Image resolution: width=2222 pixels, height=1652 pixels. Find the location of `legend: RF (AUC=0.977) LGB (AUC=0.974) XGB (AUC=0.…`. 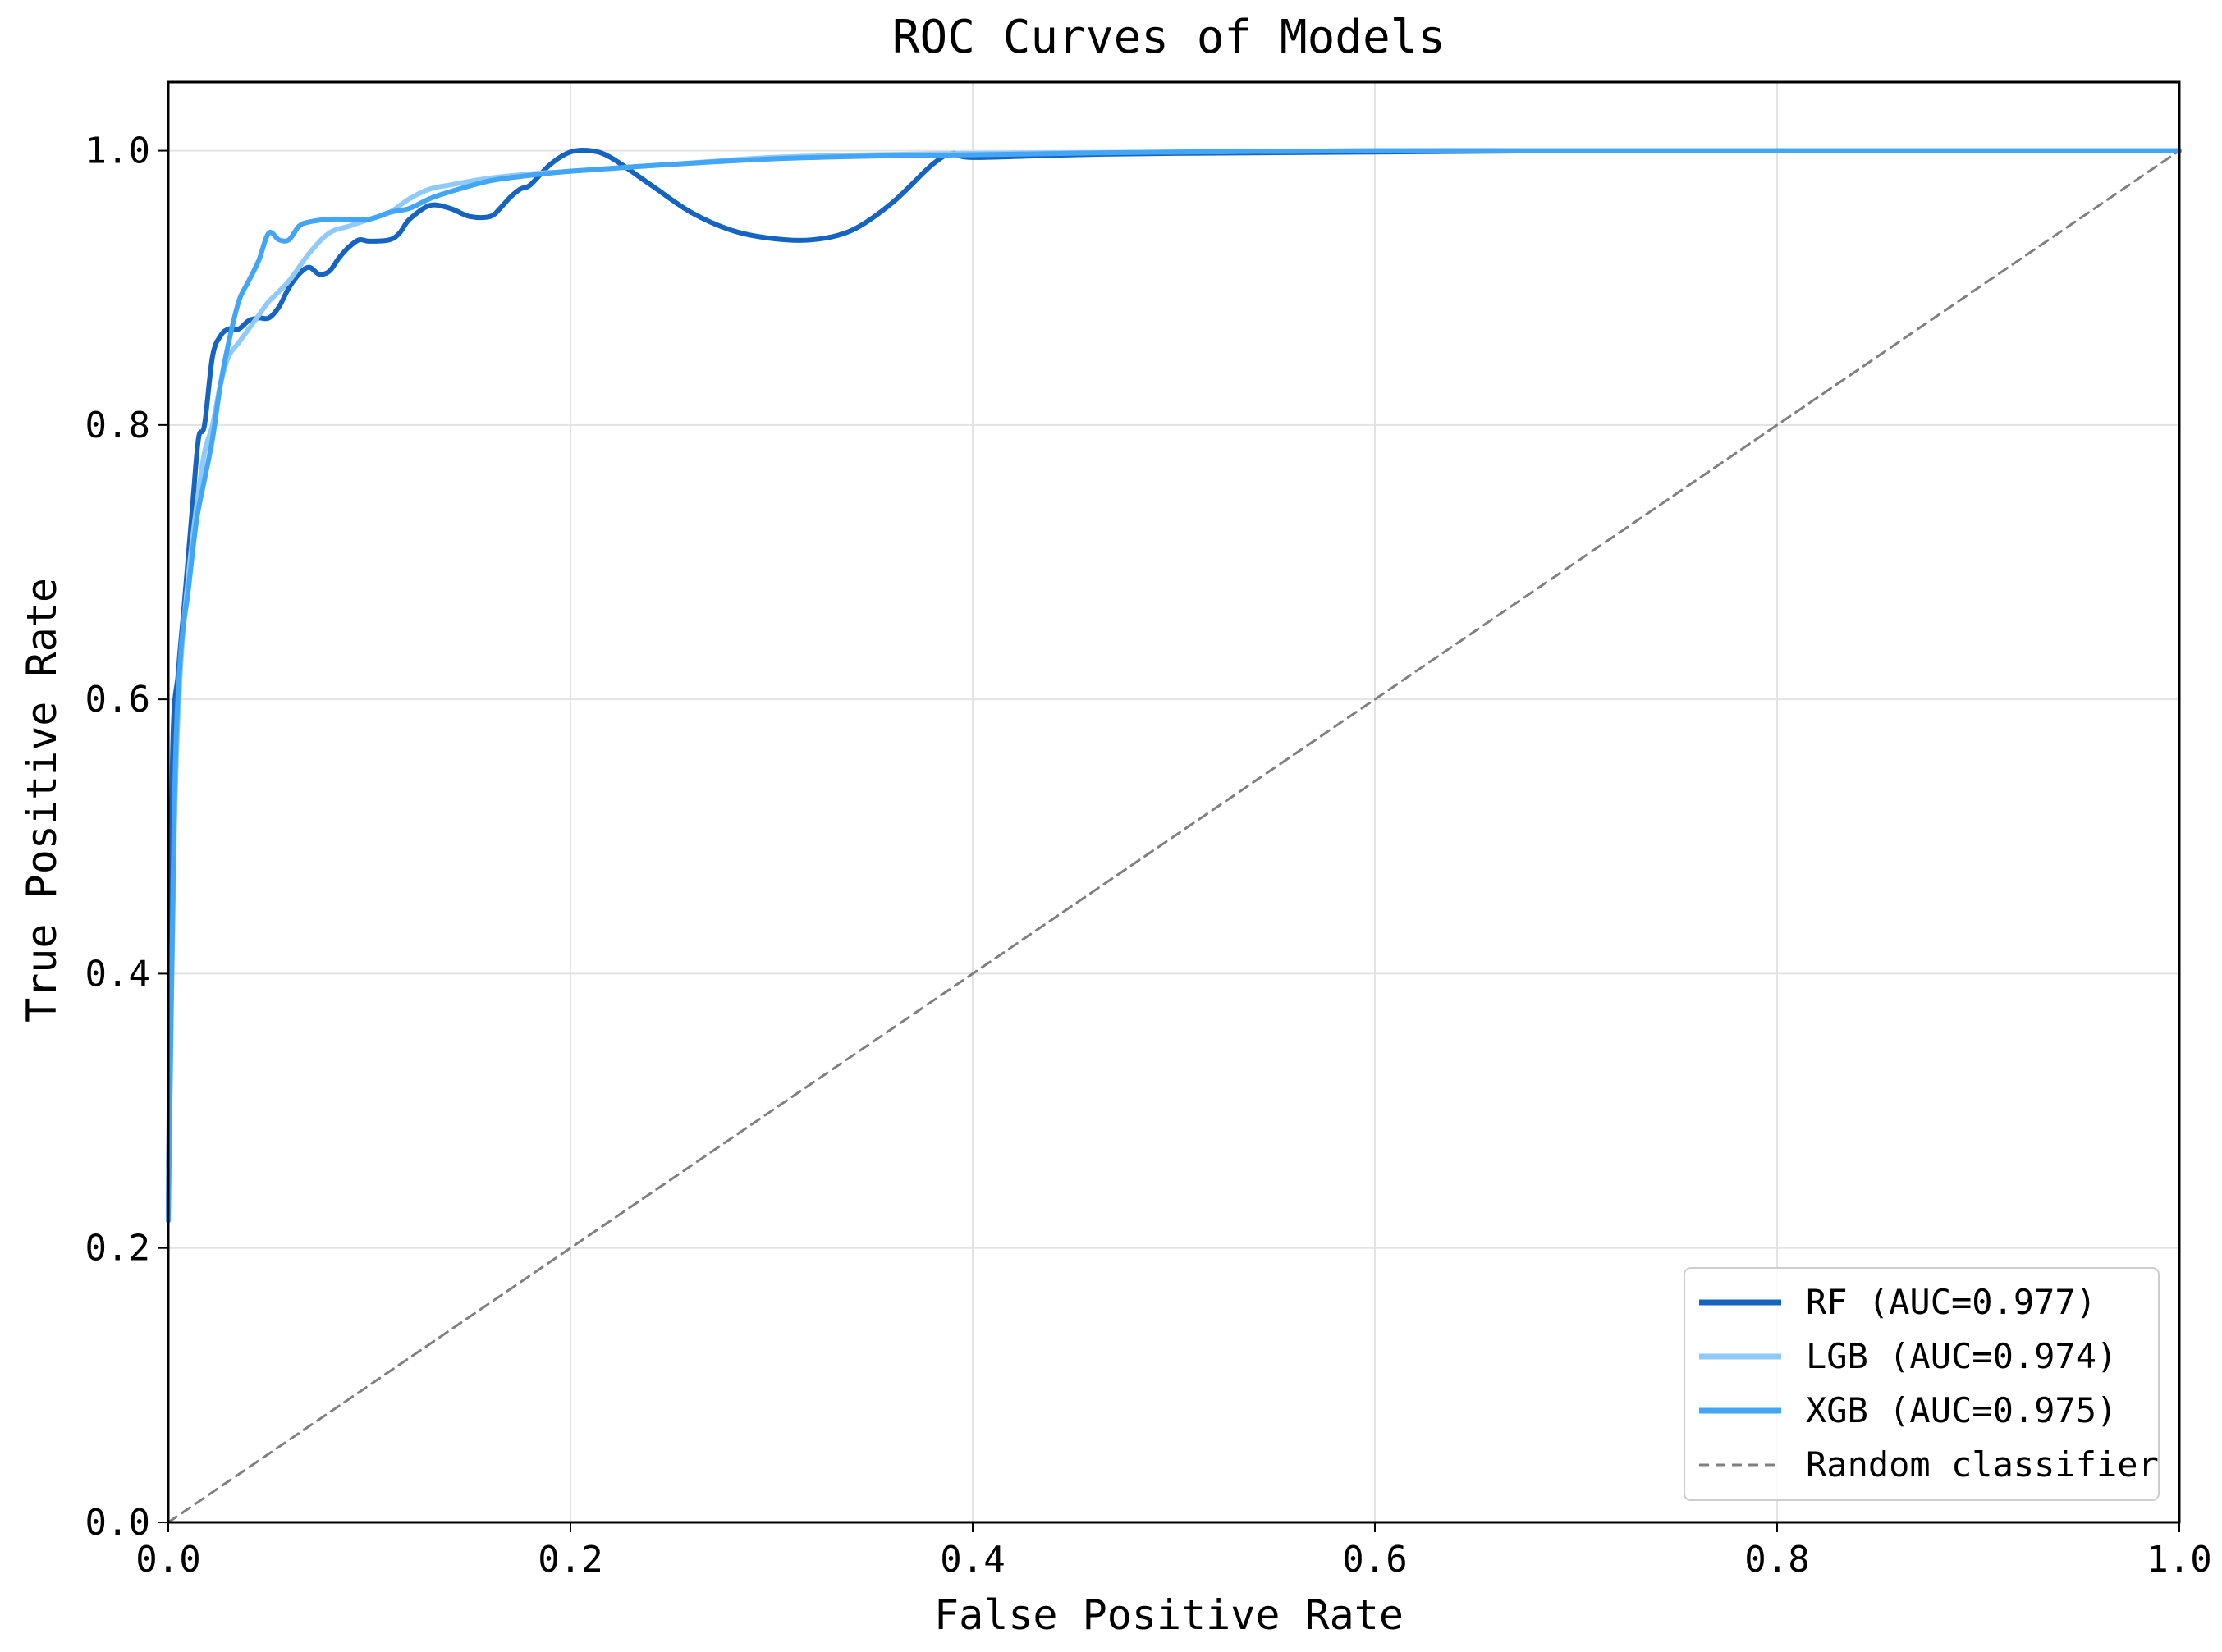

legend: RF (AUC=0.977) LGB (AUC=0.974) XGB (AUC=0.… is located at coordinates (1922, 1384).